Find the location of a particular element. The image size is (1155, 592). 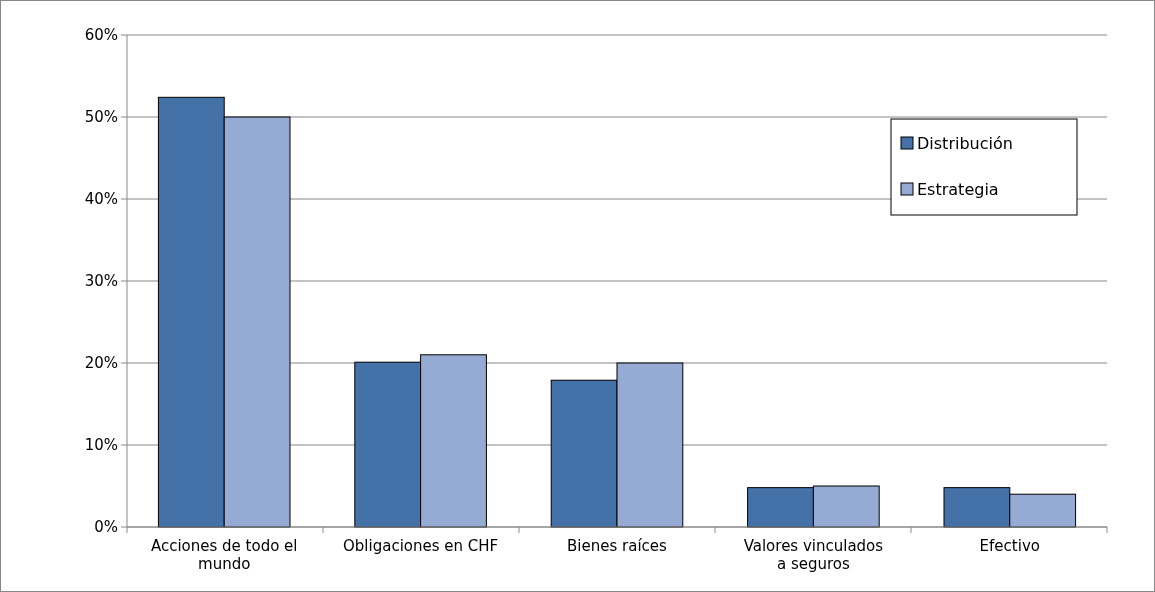

y-tick-label: 40% is located at coordinates (101, 199).